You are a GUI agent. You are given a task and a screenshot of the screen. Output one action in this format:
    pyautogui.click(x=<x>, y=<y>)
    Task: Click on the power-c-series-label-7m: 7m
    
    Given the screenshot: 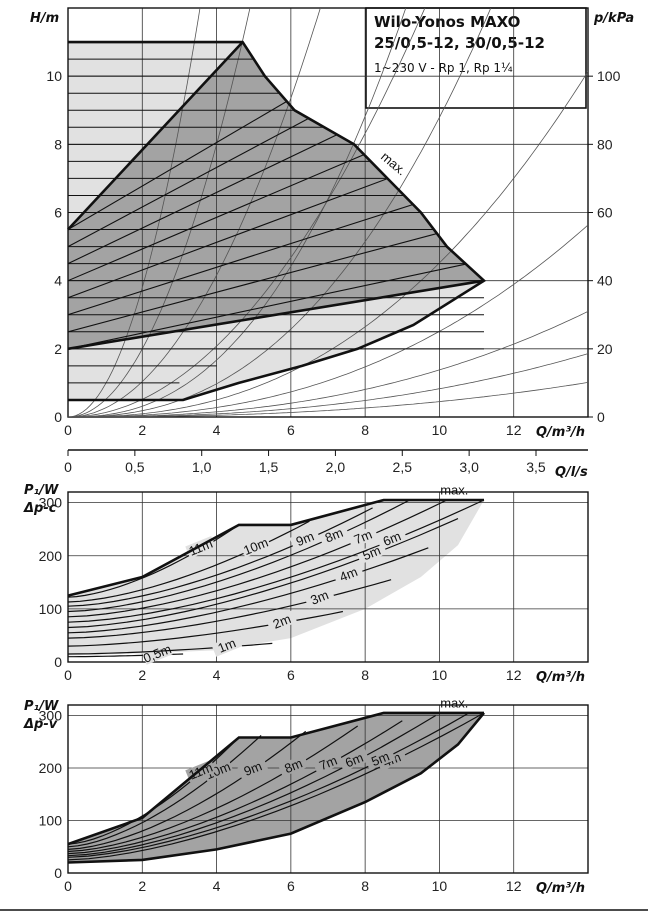 What is the action you would take?
    pyautogui.click(x=363, y=537)
    